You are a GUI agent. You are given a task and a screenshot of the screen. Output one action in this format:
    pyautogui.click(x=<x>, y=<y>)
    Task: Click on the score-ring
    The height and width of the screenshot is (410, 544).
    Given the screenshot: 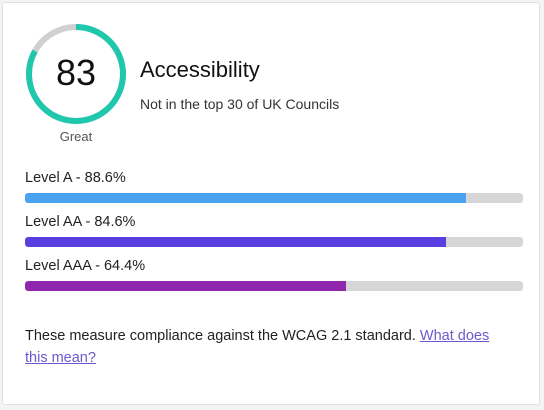 What is the action you would take?
    pyautogui.click(x=76, y=74)
    